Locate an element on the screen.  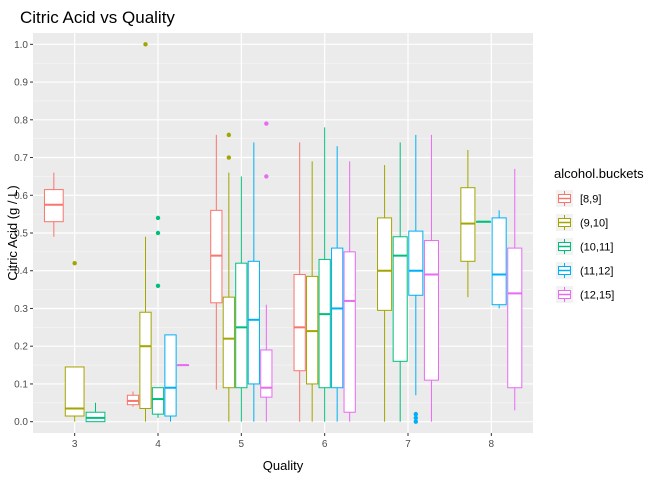
x-axis-title: Quality is located at coordinates (283, 465).